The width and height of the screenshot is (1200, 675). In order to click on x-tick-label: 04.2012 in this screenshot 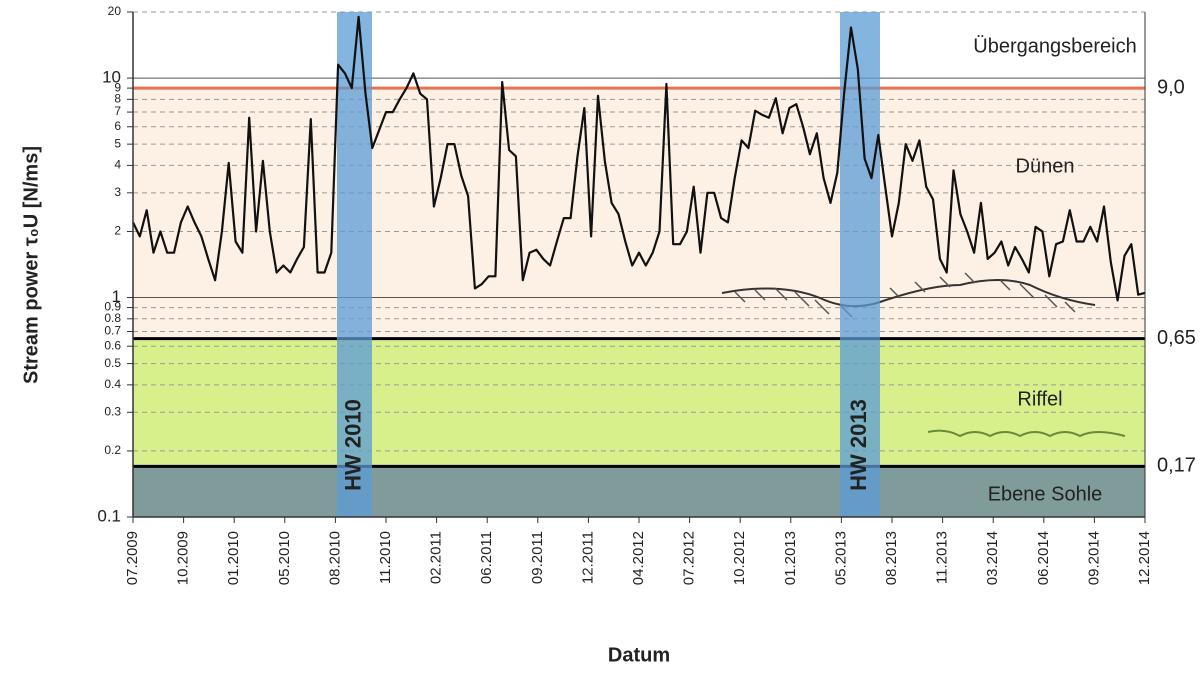, I will do `click(638, 558)`.